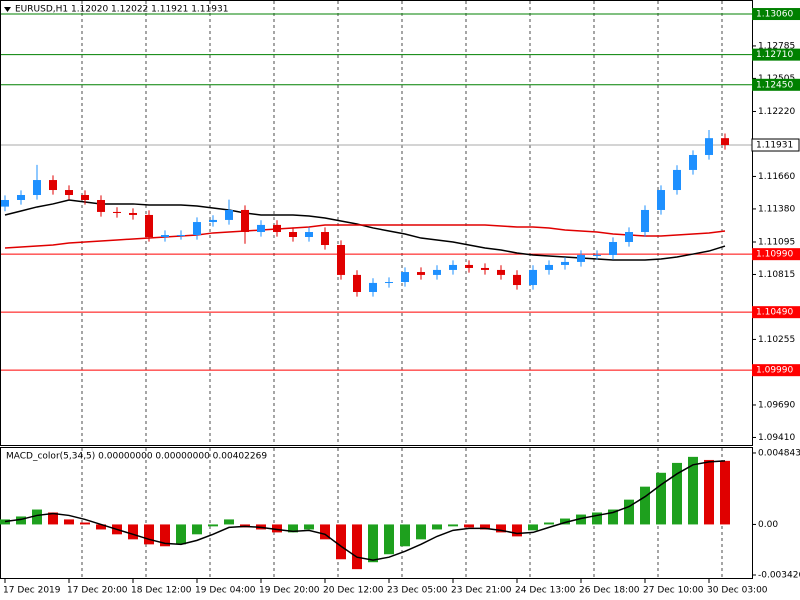 This screenshot has height=600, width=800. I want to click on y-tick-label: -0.003426, so click(779, 575).